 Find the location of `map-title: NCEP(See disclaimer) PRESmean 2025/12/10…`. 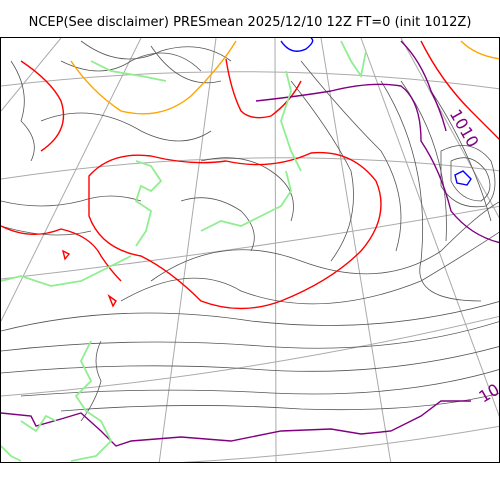

map-title: NCEP(See disclaimer) PRESmean 2025/12/10… is located at coordinates (250, 22).